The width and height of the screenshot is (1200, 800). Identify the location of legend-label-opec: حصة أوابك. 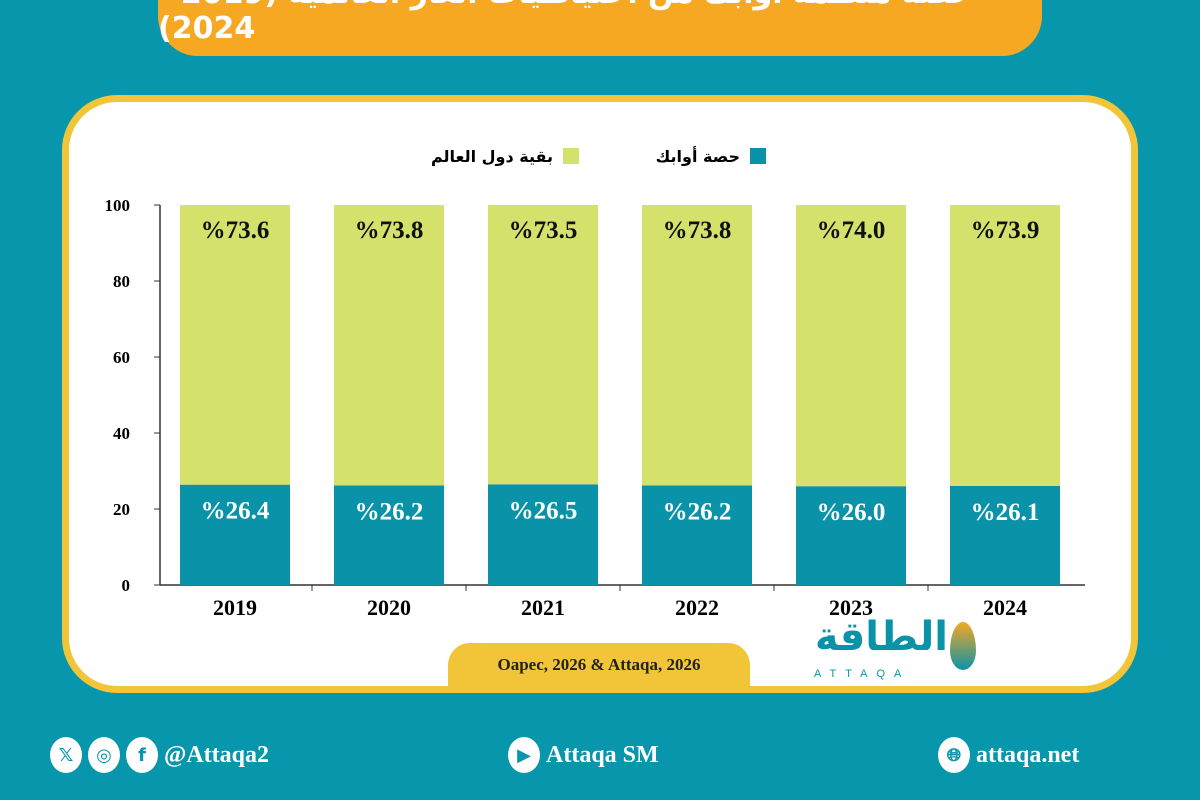
(698, 156).